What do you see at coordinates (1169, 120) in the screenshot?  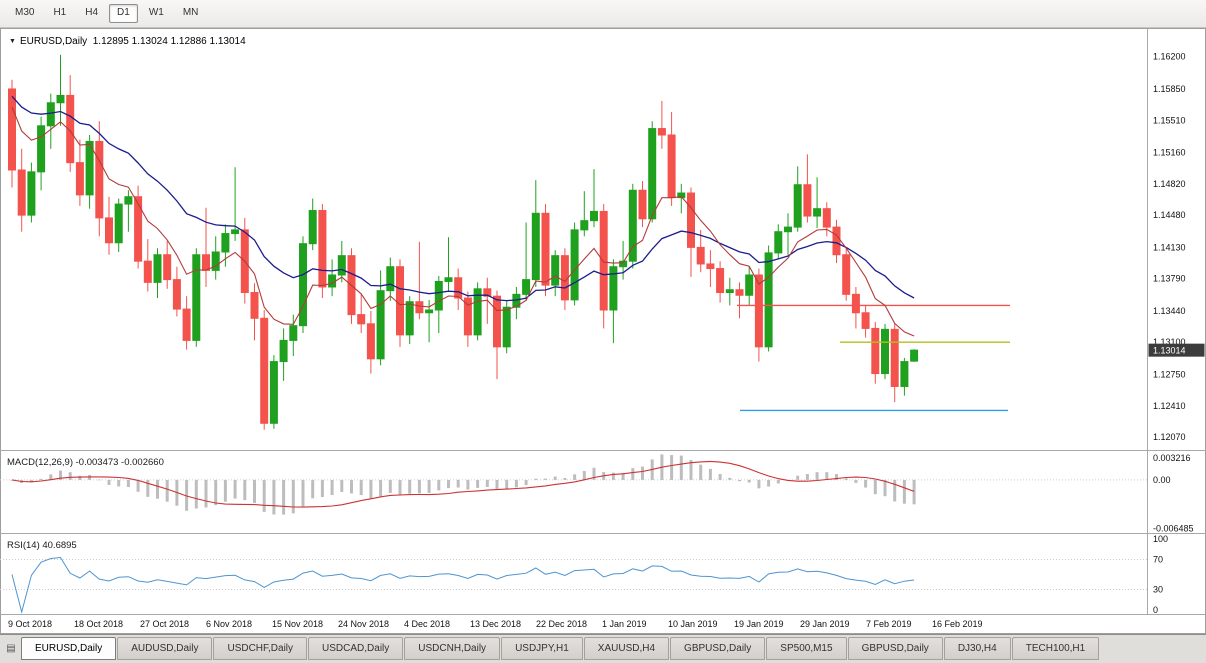 I see `svg-text: 1.15510` at bounding box center [1169, 120].